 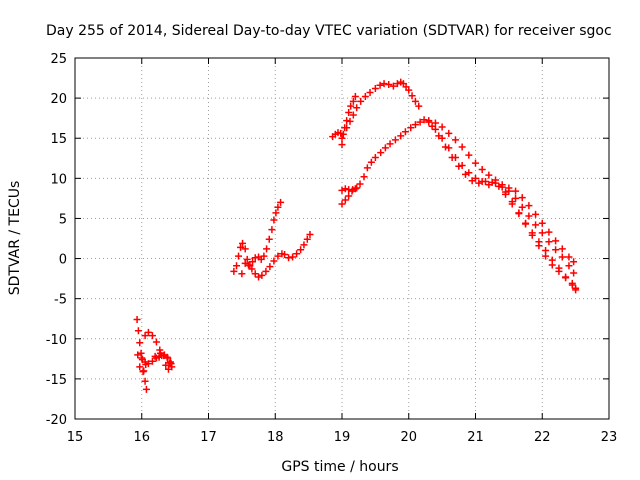 I want to click on x-tick-labels: 15 16 17 18 19 20 21 22 23, so click(x=342, y=437).